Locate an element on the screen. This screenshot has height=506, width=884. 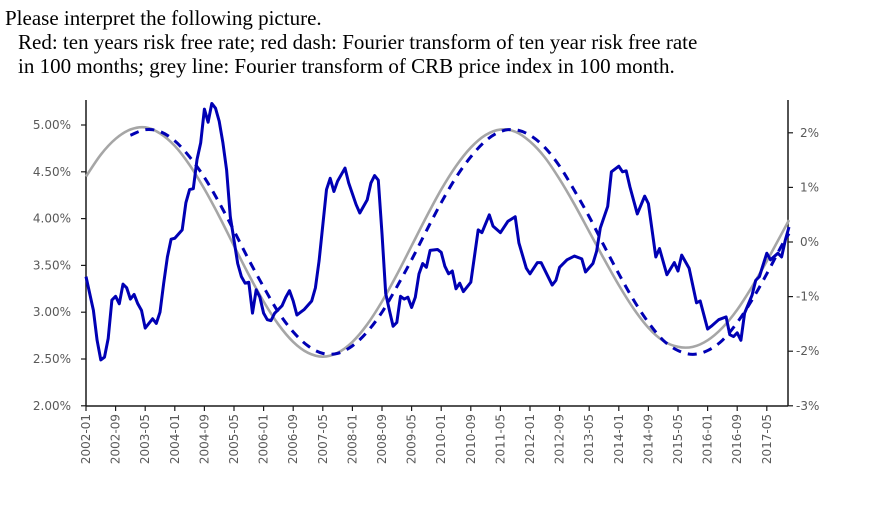
left-tick-label: 4.50% is located at coordinates (52, 172).